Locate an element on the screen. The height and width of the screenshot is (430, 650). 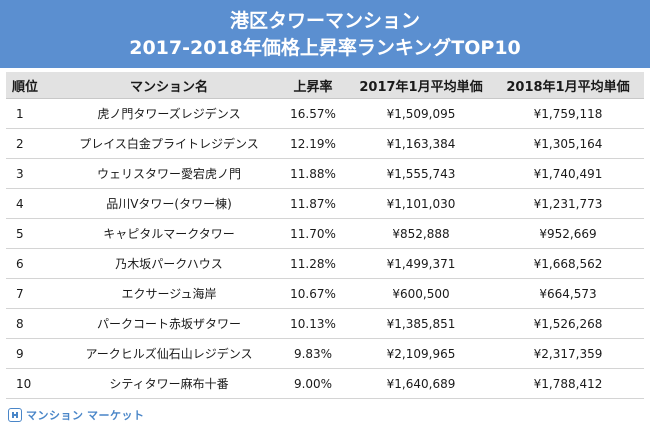
cell-price-2018: ¥1,788,412 is located at coordinates (568, 383).